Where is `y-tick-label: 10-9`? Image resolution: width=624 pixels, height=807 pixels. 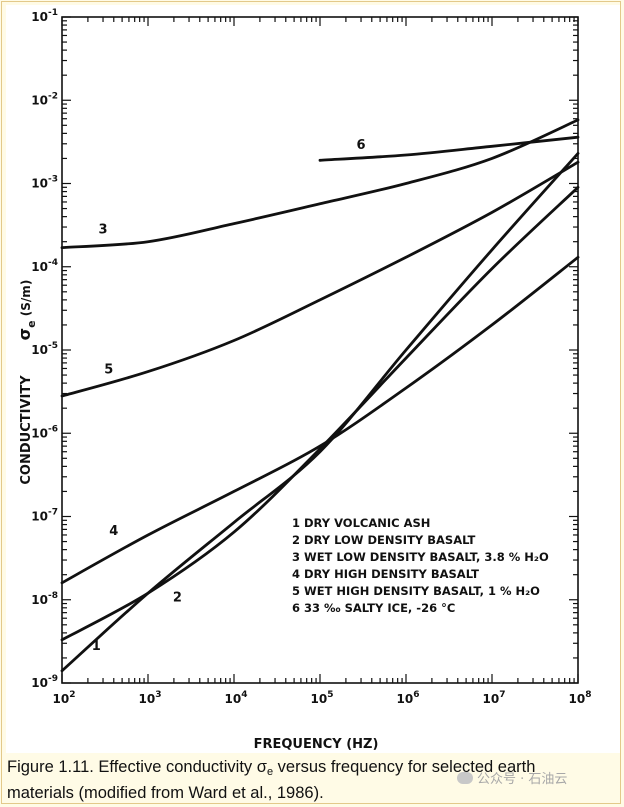
y-tick-label: 10-9 is located at coordinates (44, 682).